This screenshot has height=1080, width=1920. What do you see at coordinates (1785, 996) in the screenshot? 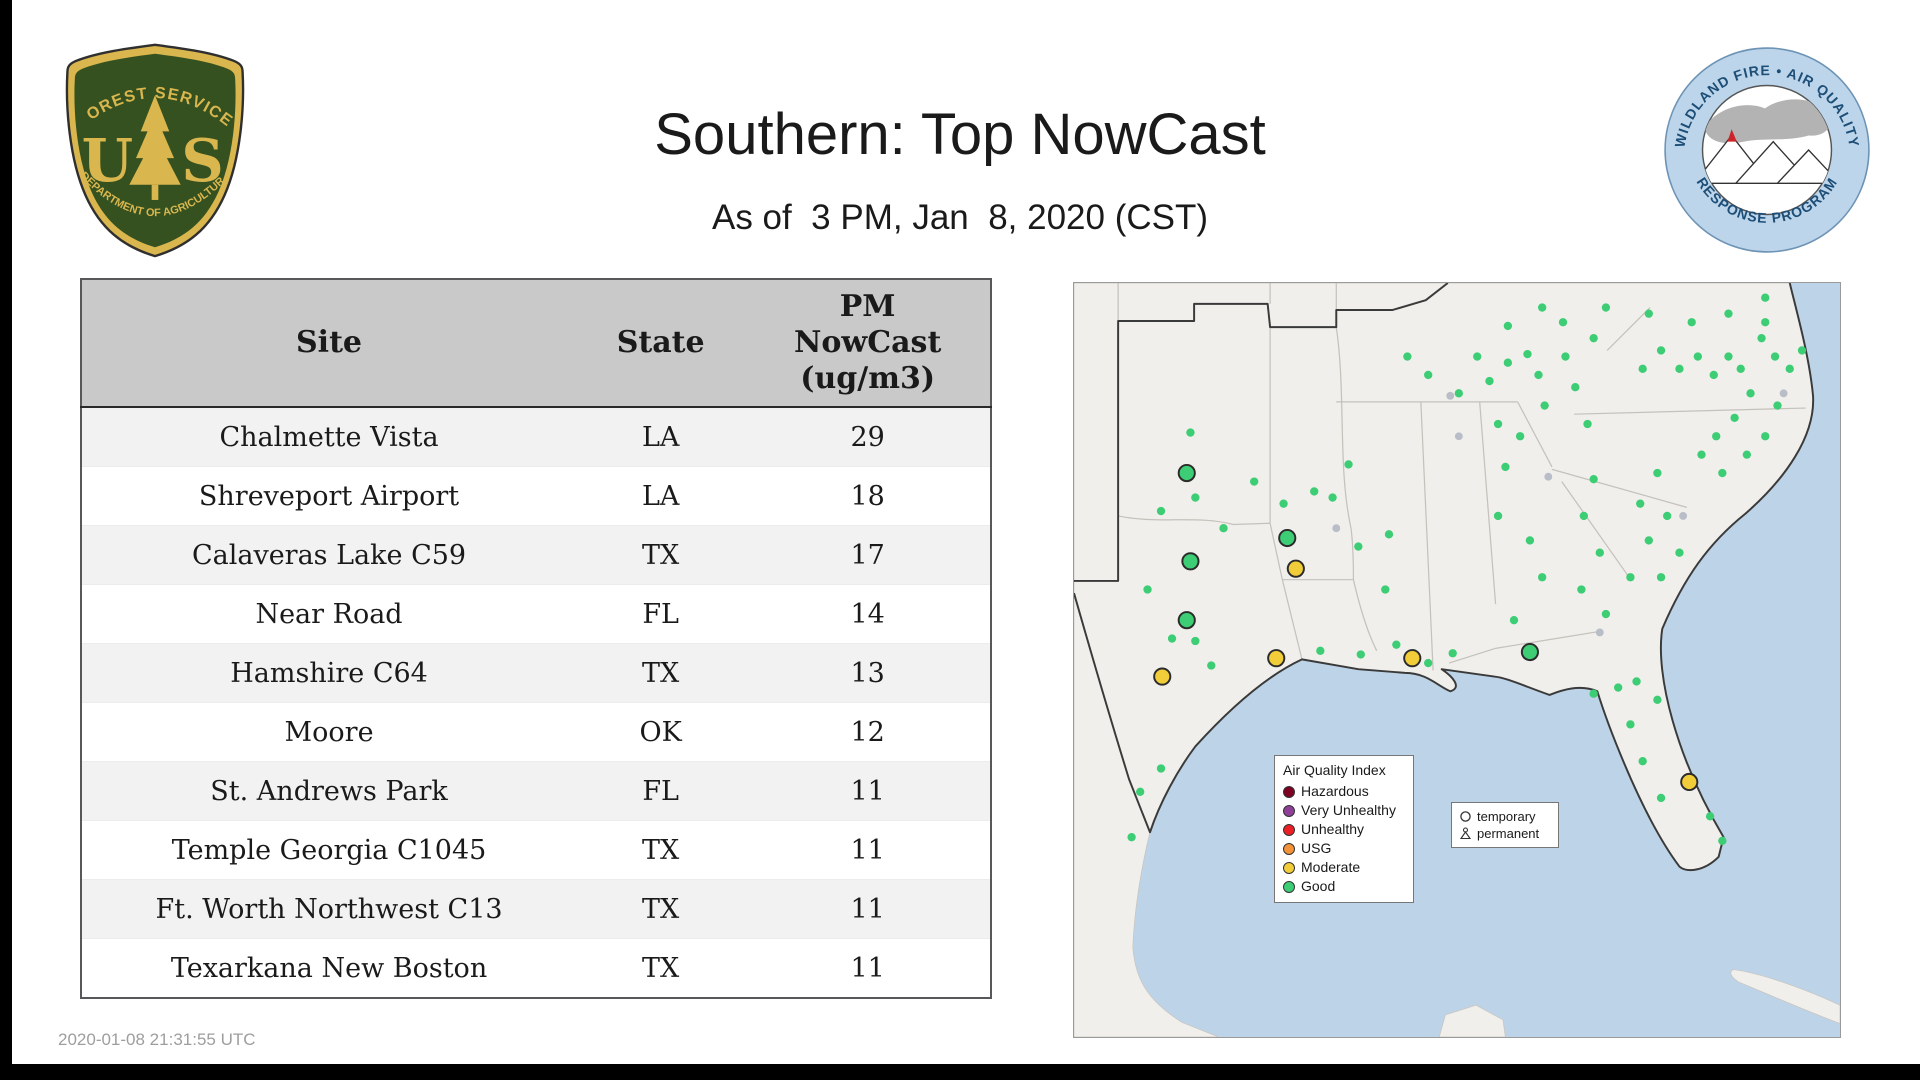
I see `cuba-shape` at bounding box center [1785, 996].